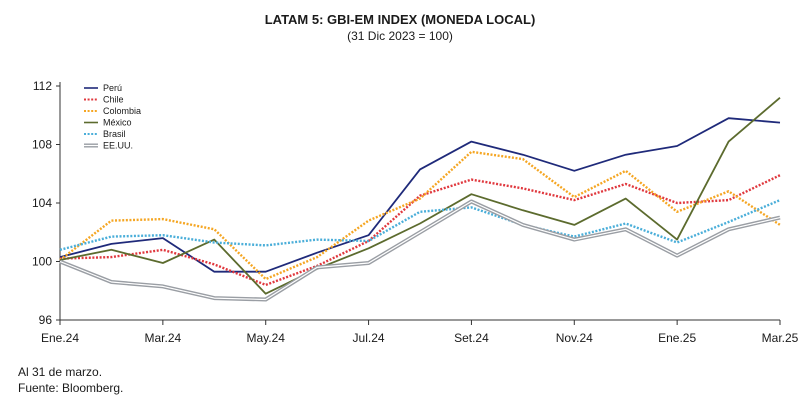 The height and width of the screenshot is (411, 800). Describe the element at coordinates (71, 388) in the screenshot. I see `footnote-source: Fuente: Bloomberg.` at that location.